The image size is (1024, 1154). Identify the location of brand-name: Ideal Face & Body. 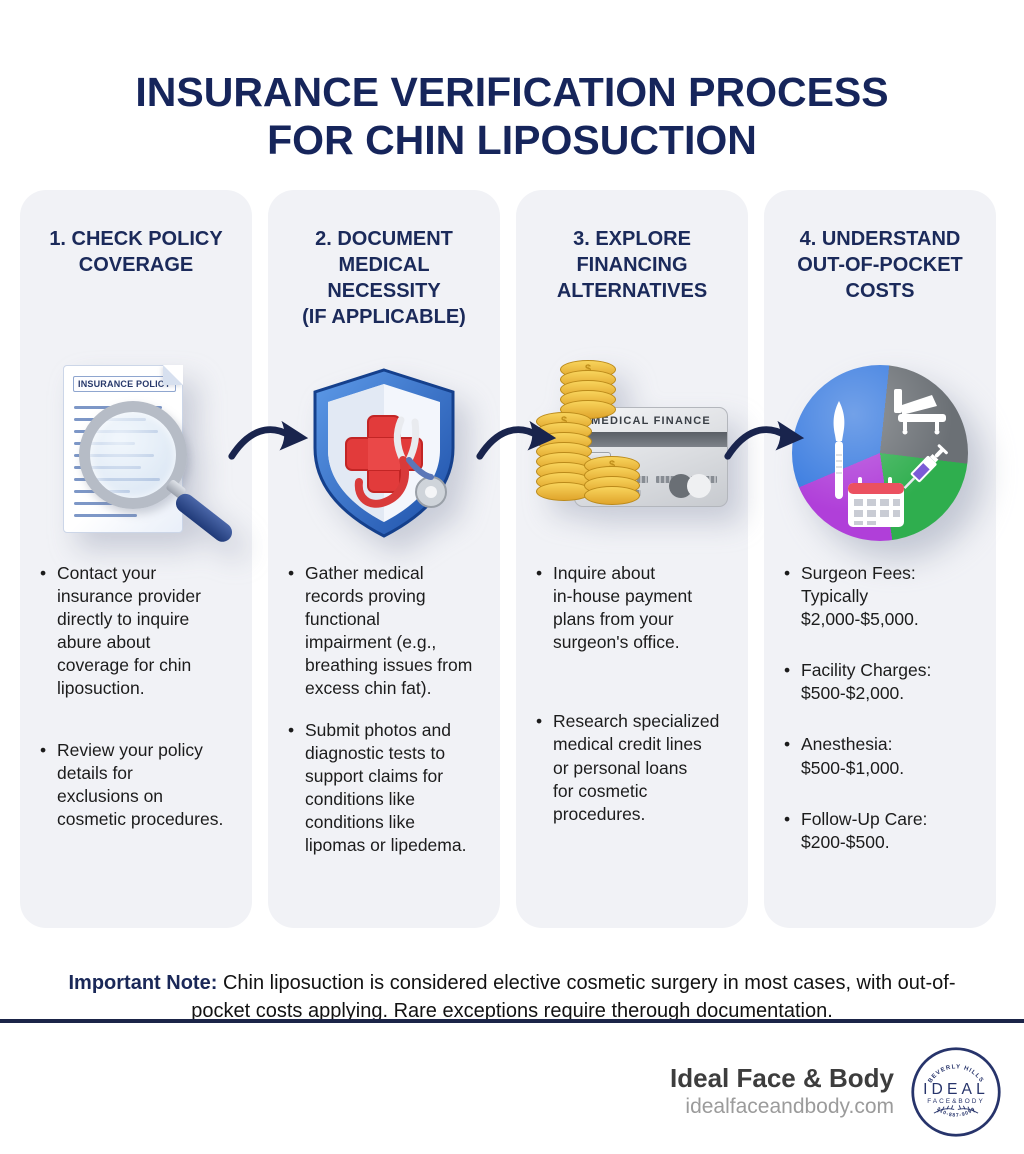
(782, 1078).